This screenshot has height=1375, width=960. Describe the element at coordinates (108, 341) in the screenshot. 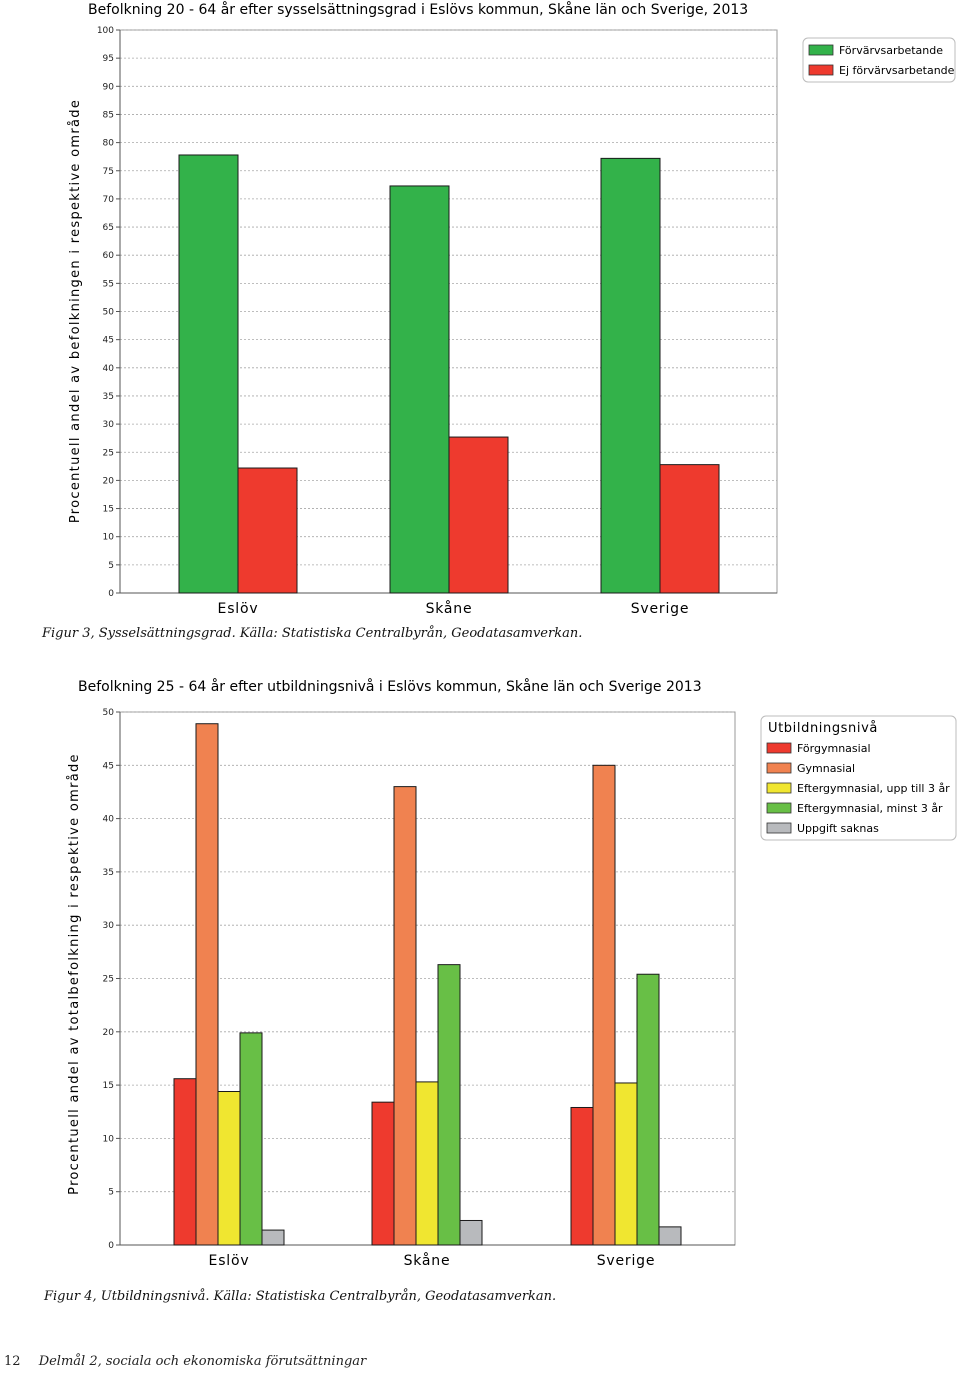

I see `chart1-y-tick-label: 45` at that location.